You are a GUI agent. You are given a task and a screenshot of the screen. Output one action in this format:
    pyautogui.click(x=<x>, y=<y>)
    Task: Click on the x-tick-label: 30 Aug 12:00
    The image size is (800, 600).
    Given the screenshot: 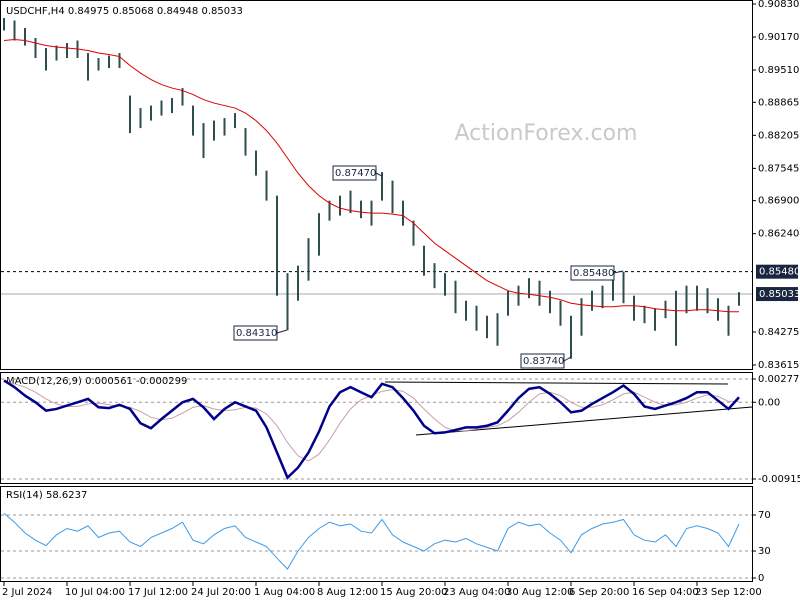 What is the action you would take?
    pyautogui.click(x=539, y=592)
    